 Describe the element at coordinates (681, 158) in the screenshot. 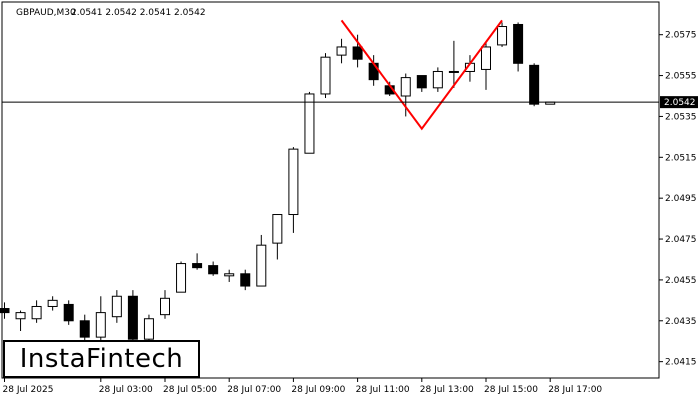

I see `y-tick-label: 2.0515` at that location.